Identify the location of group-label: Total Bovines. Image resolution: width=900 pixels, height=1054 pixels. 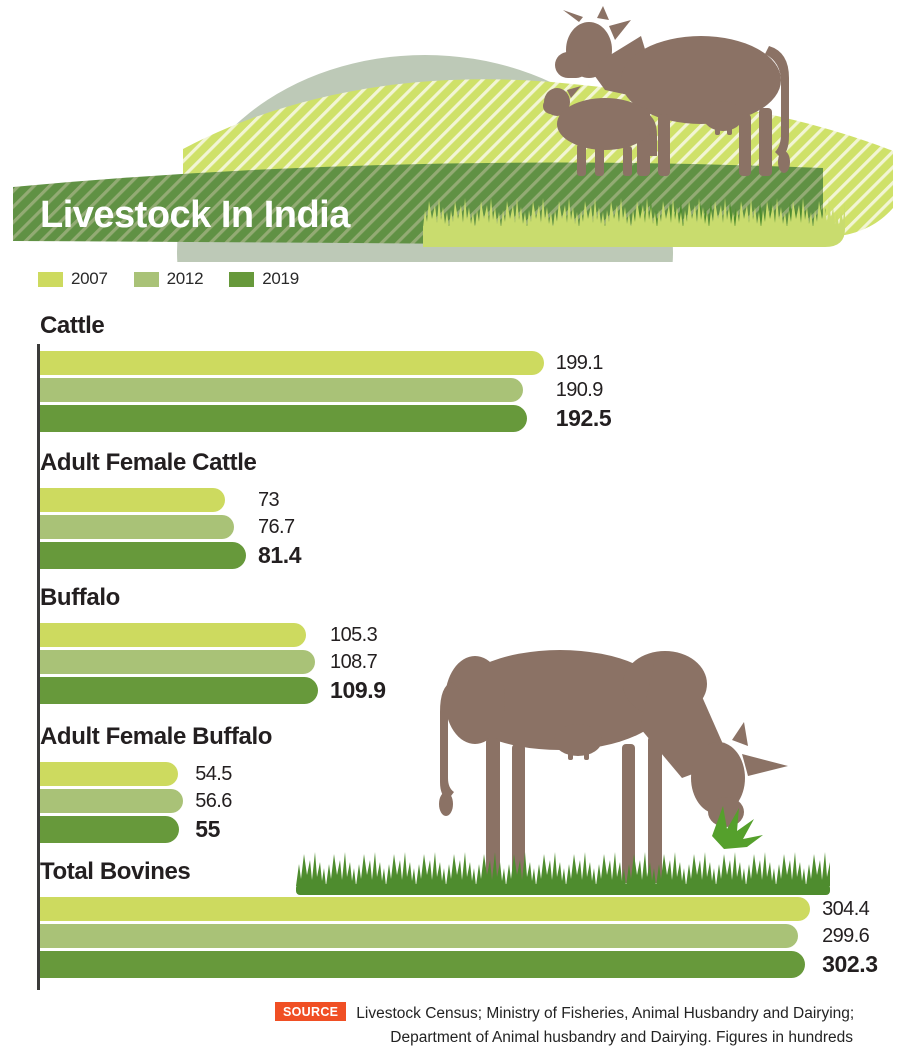
(115, 871).